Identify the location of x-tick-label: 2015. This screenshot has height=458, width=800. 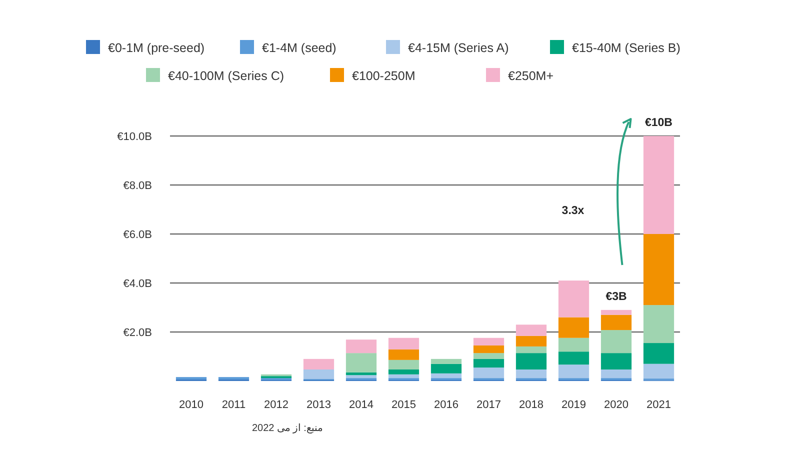
(404, 405).